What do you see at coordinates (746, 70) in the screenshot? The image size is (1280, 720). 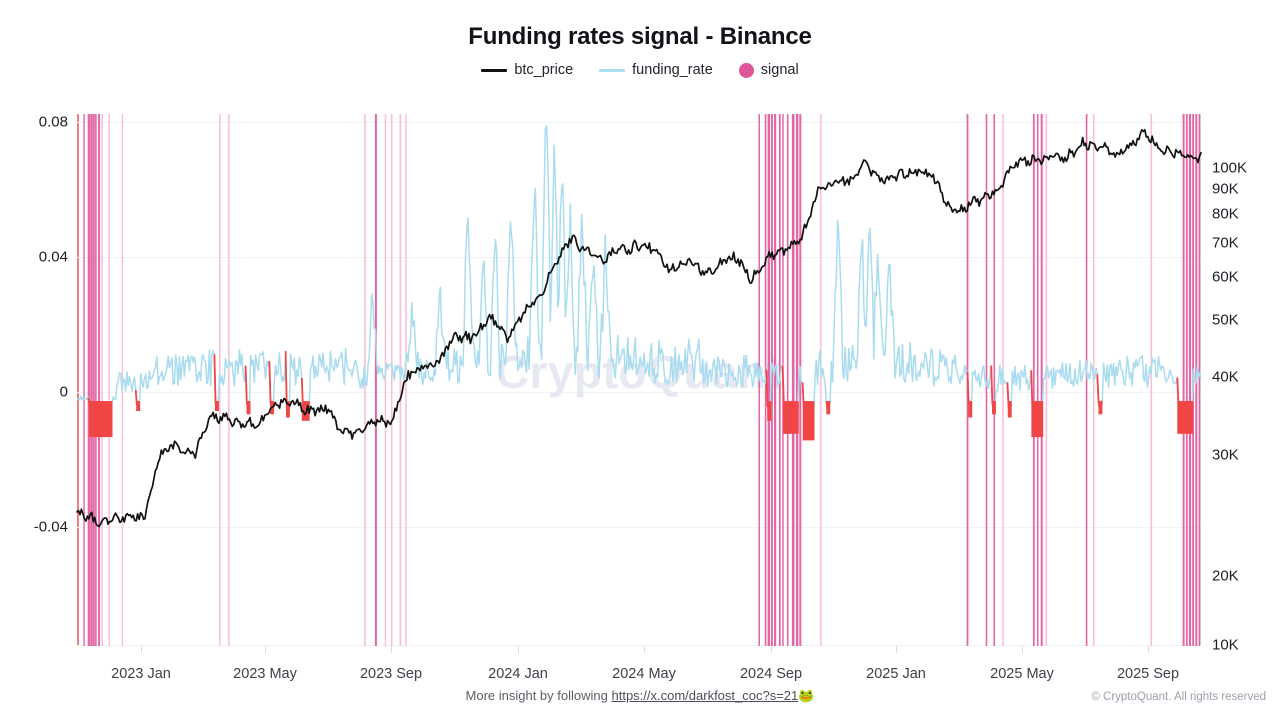 I see `signal-dot-swatch` at bounding box center [746, 70].